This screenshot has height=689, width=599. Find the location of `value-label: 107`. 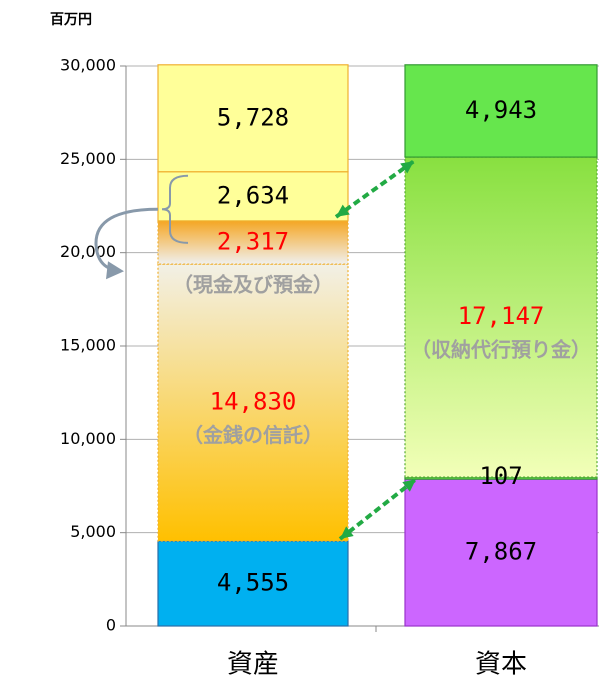

value-label: 107 is located at coordinates (500, 476).